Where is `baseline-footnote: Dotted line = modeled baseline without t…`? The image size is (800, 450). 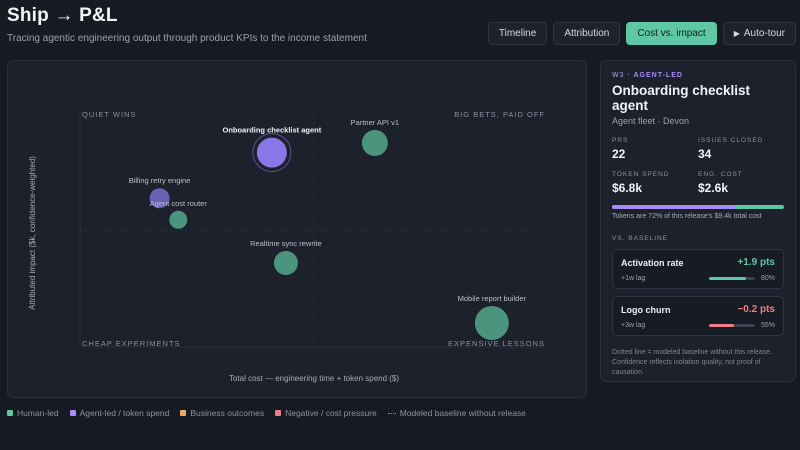
baseline-footnote: Dotted line = modeled baseline without t… is located at coordinates (692, 363).